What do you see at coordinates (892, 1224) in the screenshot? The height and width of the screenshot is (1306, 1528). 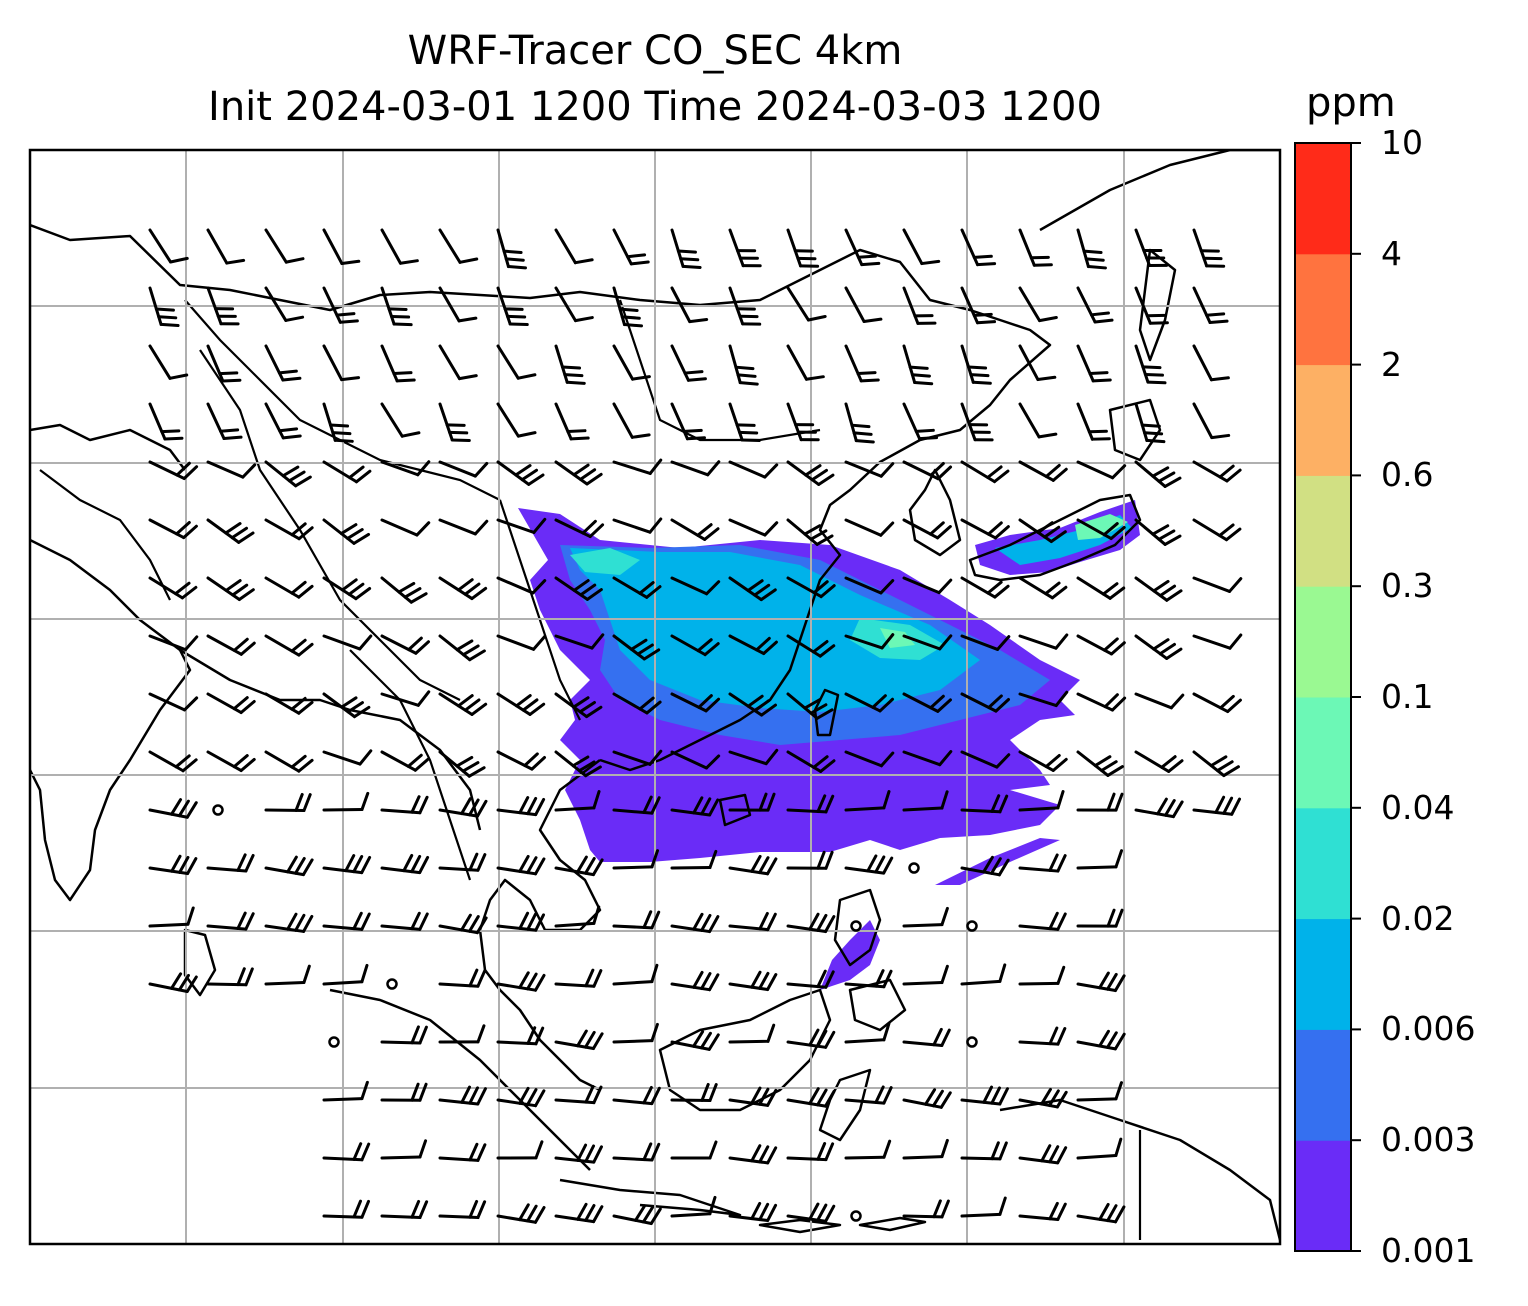 I see `coast-flores` at bounding box center [892, 1224].